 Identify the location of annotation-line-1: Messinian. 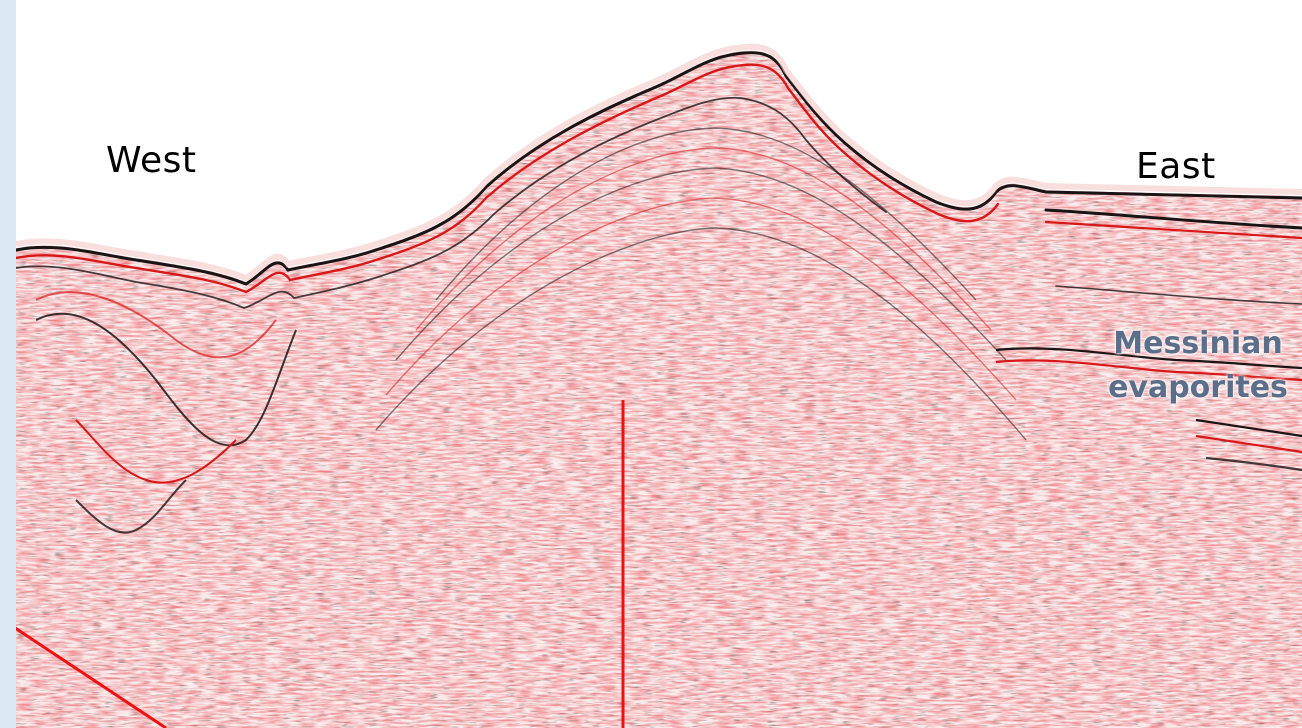
(1198, 343).